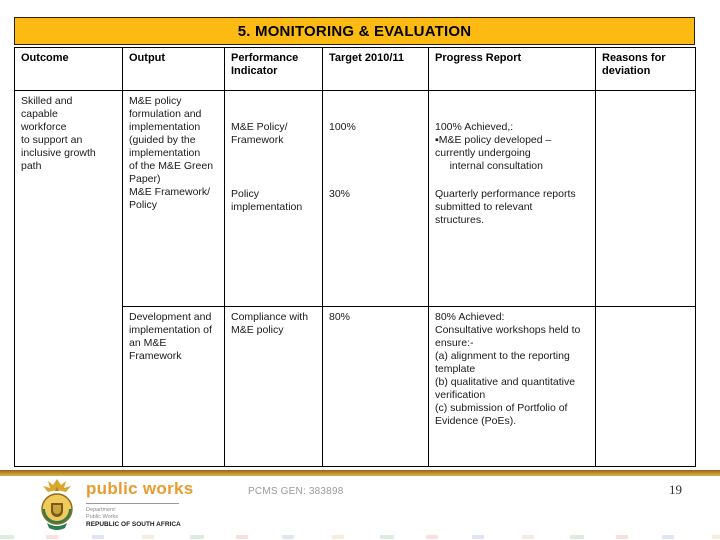 This screenshot has height=540, width=720. I want to click on cell-reasons-row2, so click(645, 386).